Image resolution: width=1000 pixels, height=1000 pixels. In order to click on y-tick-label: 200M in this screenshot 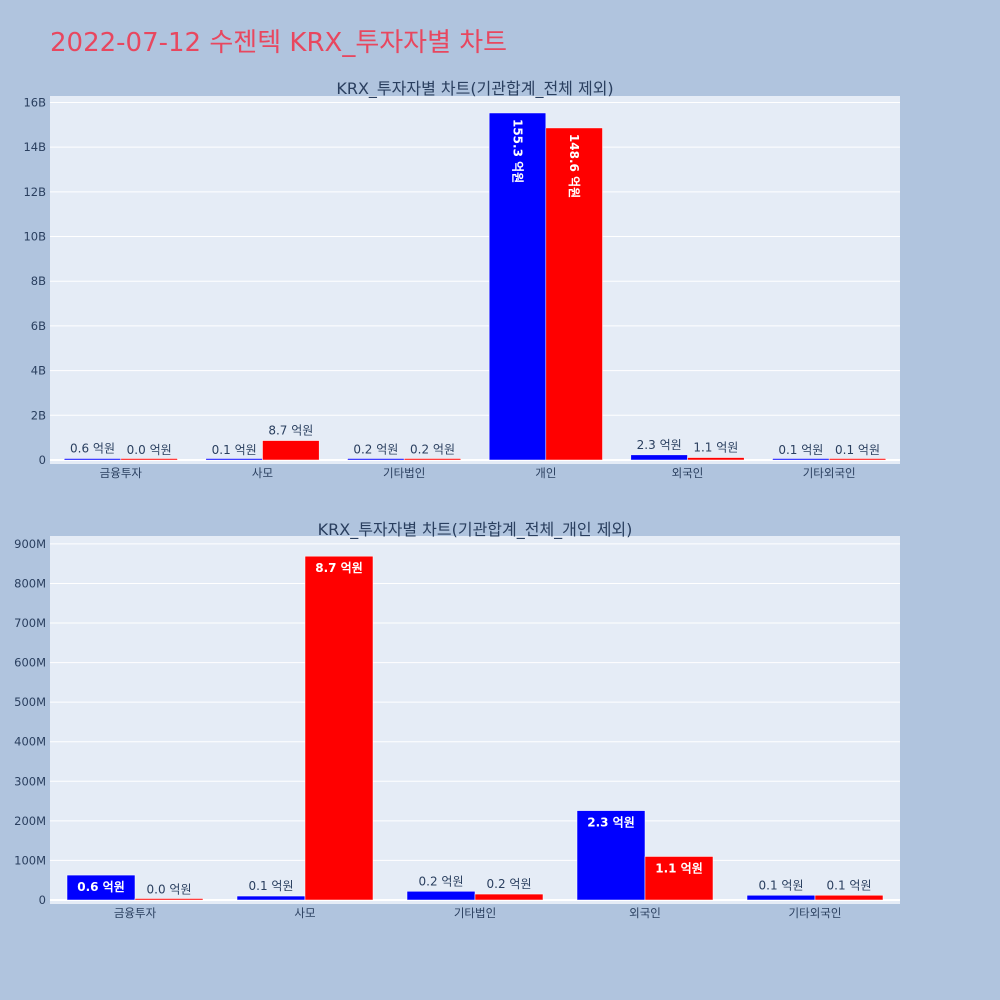, I will do `click(30, 821)`.